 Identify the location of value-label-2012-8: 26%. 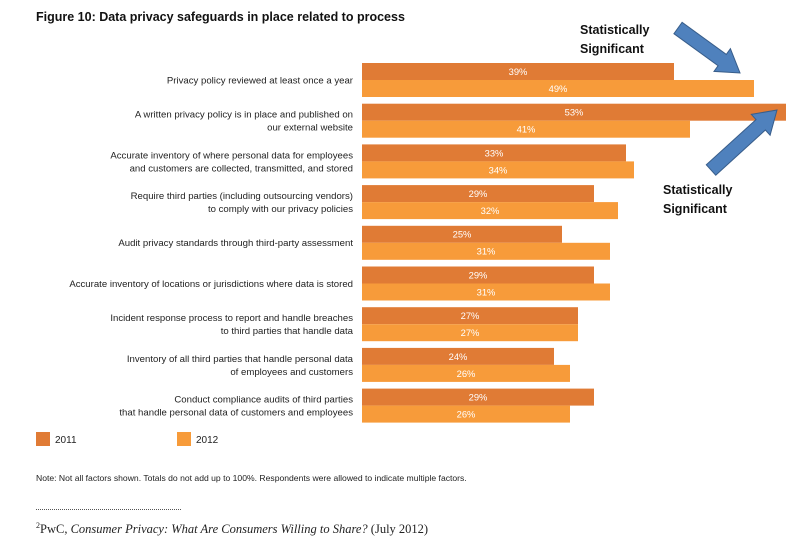
(466, 414).